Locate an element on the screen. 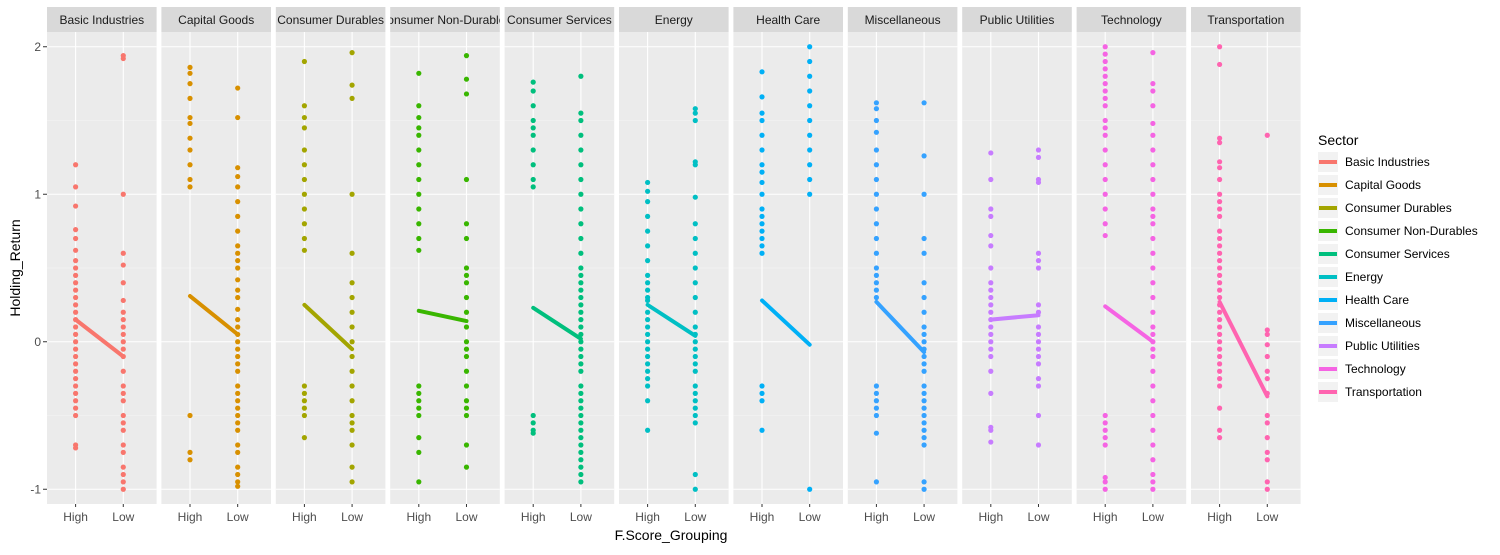 The height and width of the screenshot is (555, 1500). facet-strip-label: Consumer Durables is located at coordinates (330, 20).